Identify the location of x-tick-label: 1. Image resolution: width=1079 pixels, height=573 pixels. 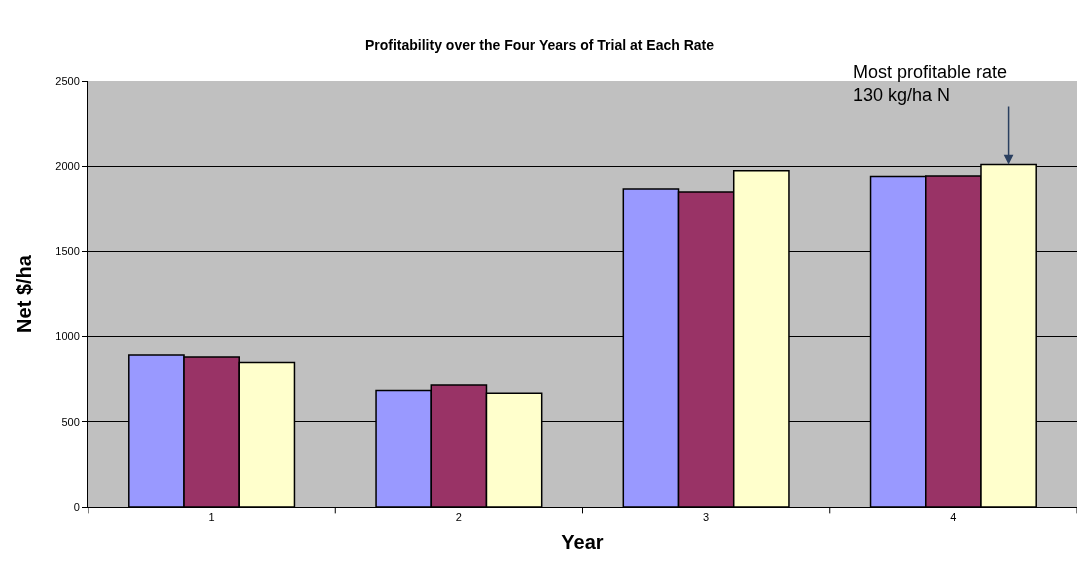
(211, 517).